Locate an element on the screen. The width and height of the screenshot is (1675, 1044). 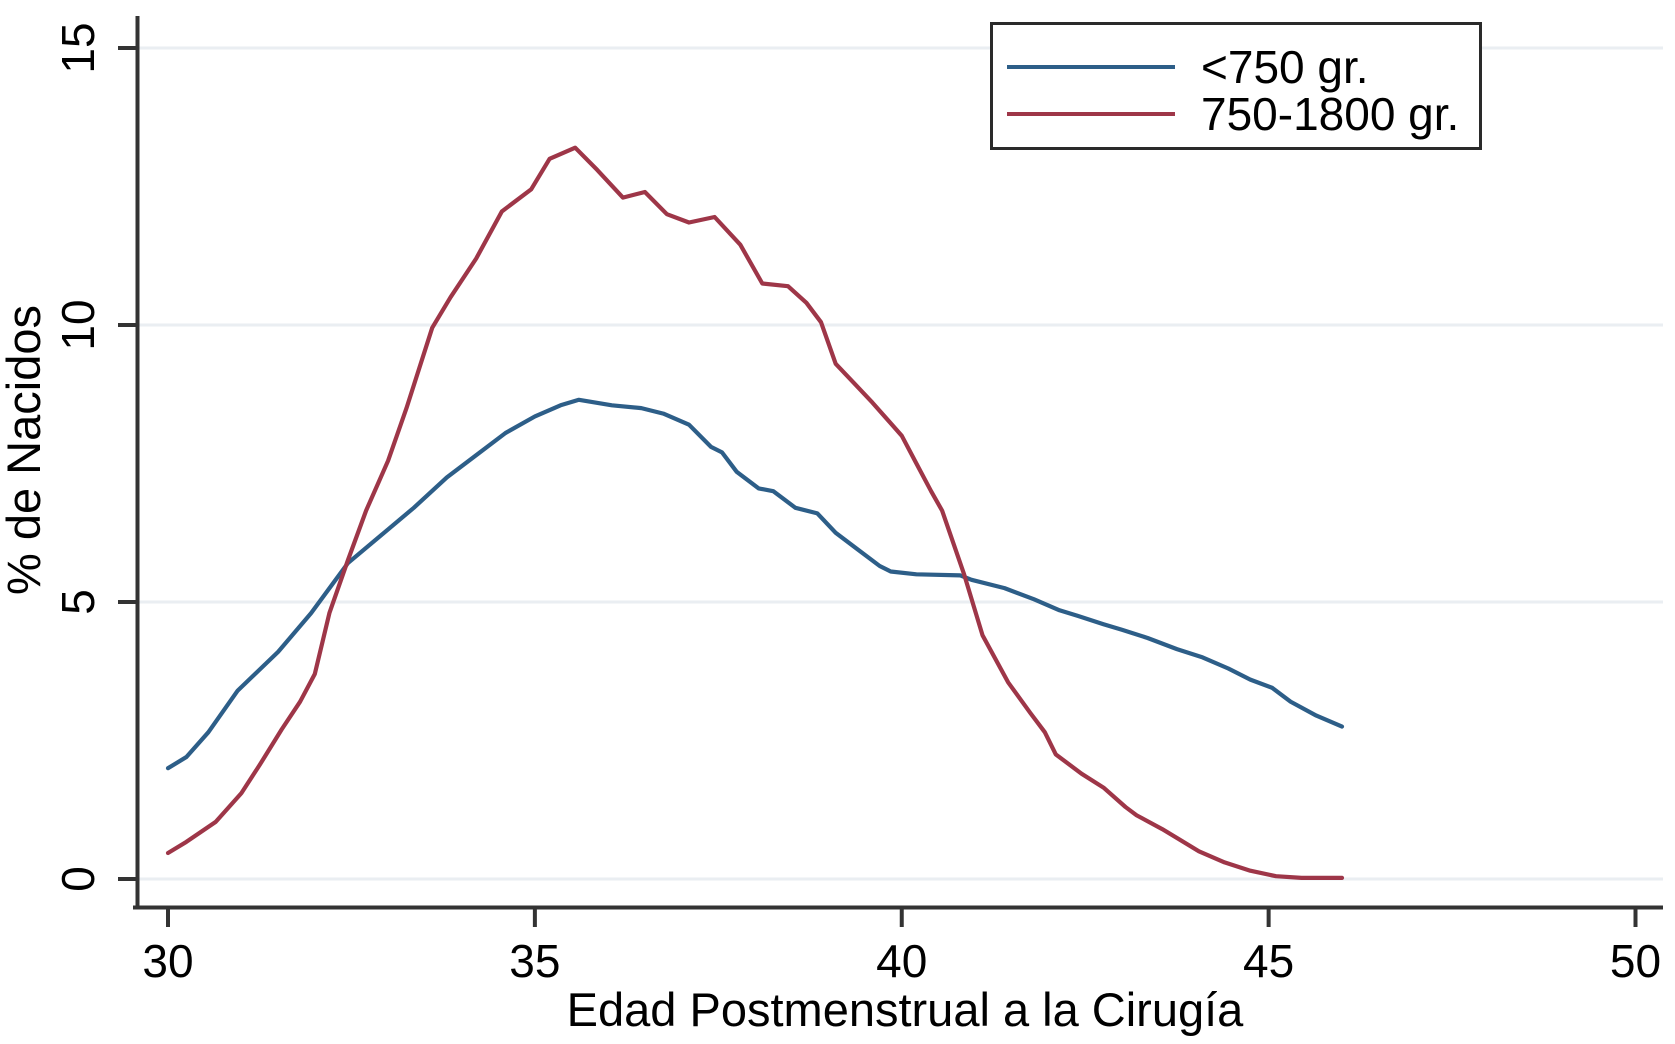
y-axis-title: % de Nacidos is located at coordinates (25, 450).